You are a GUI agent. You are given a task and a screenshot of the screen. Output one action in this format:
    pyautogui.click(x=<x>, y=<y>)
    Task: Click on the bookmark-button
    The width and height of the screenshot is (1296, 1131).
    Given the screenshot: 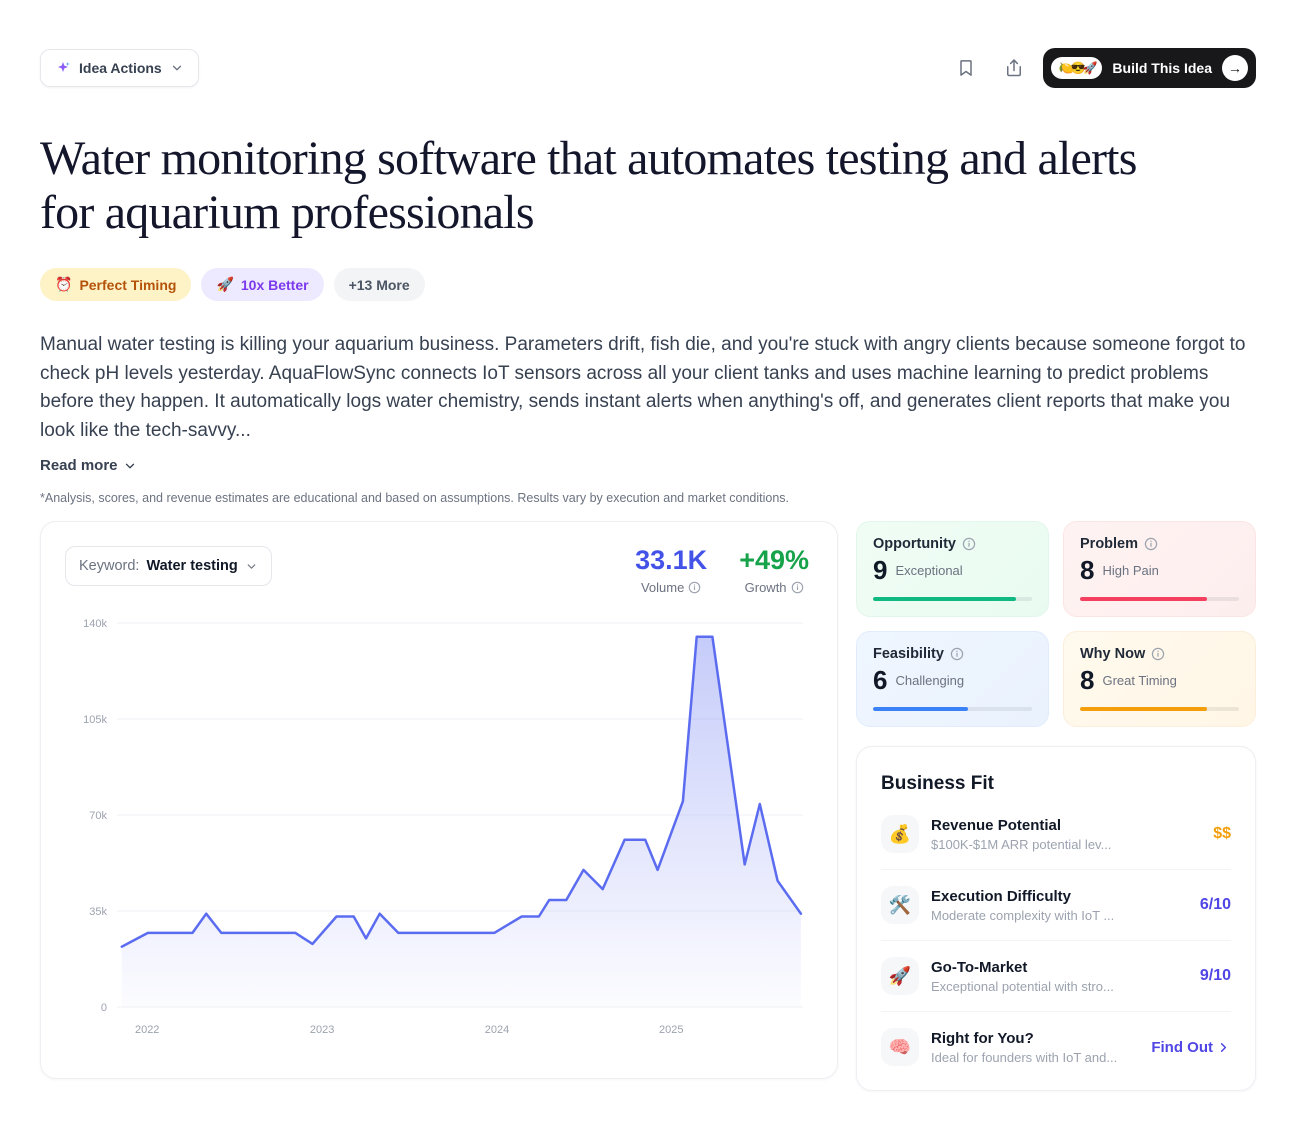 What is the action you would take?
    pyautogui.click(x=966, y=68)
    